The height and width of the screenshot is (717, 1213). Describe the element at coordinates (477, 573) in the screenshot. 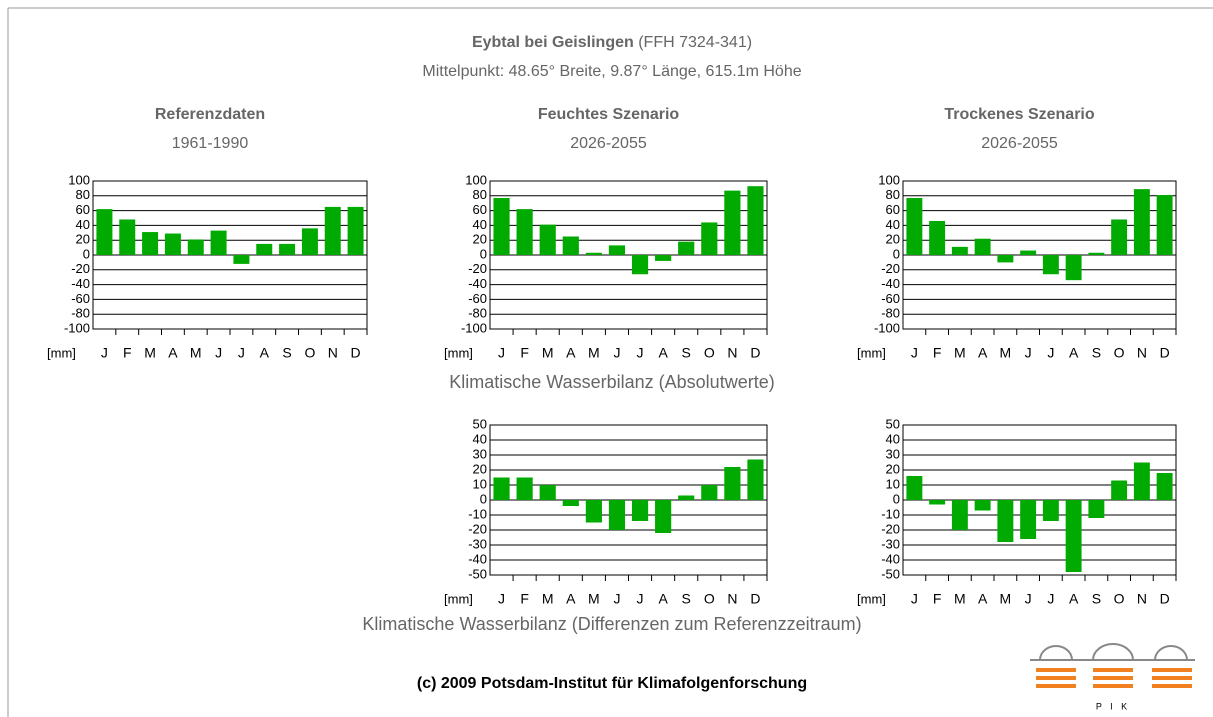

I see `y-tick-label: -50` at that location.